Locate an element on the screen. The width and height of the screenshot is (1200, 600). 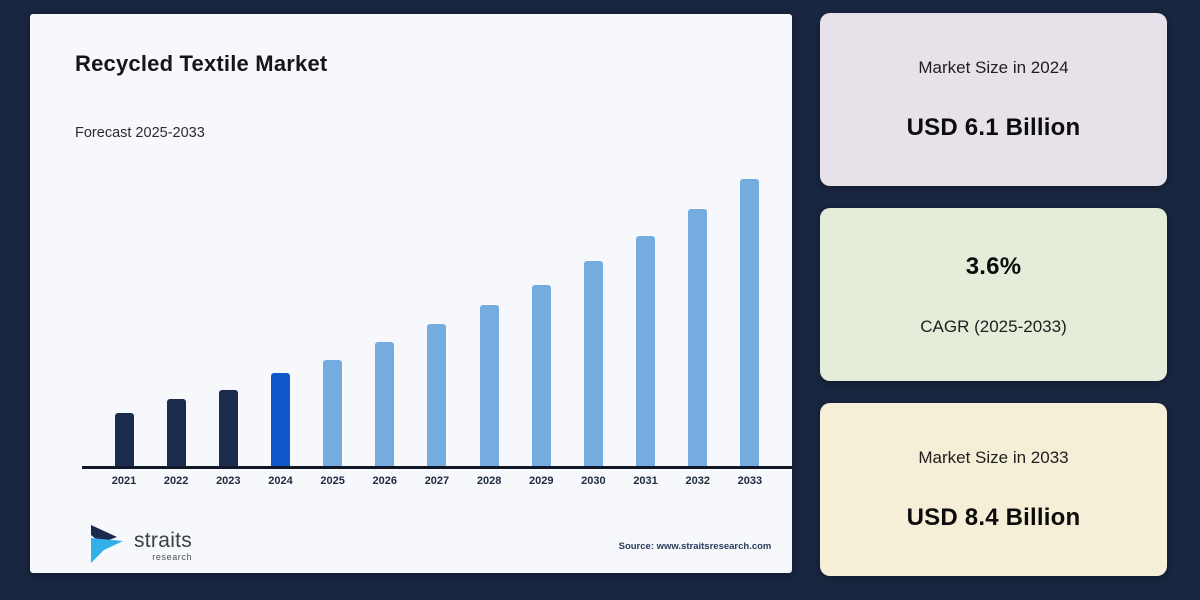
stat-value: USD 6.1 Billion is located at coordinates (993, 127).